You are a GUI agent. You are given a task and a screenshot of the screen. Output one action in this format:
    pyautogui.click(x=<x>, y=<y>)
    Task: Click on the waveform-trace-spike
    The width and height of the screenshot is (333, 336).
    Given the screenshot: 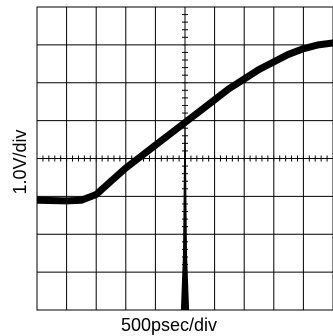 What is the action you would take?
    pyautogui.click(x=185, y=211)
    